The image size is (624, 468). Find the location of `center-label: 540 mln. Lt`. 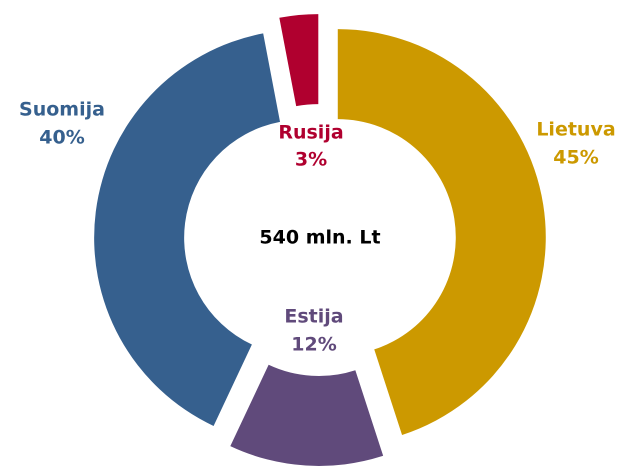

center-label: 540 mln. Lt is located at coordinates (319, 238).